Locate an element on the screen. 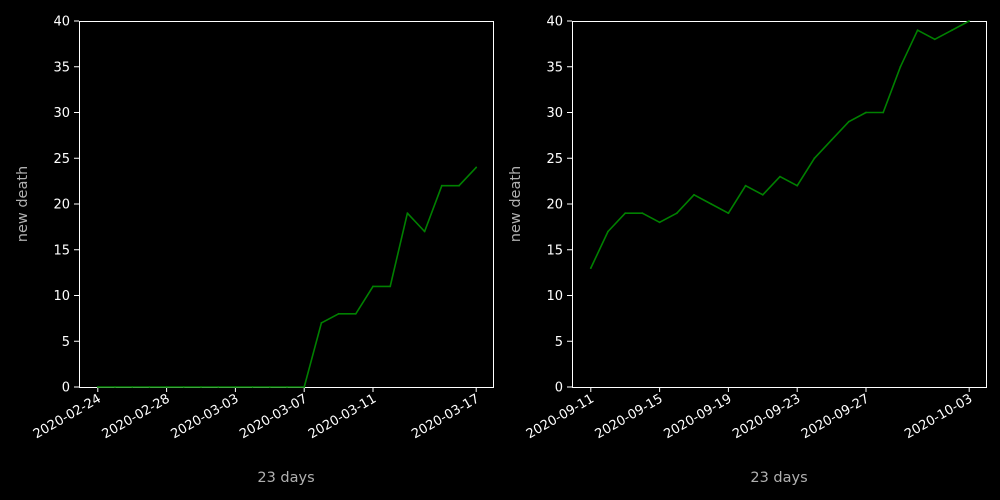 Image resolution: width=1000 pixels, height=500 pixels. chart-2-ytick-label: 15 is located at coordinates (554, 250).